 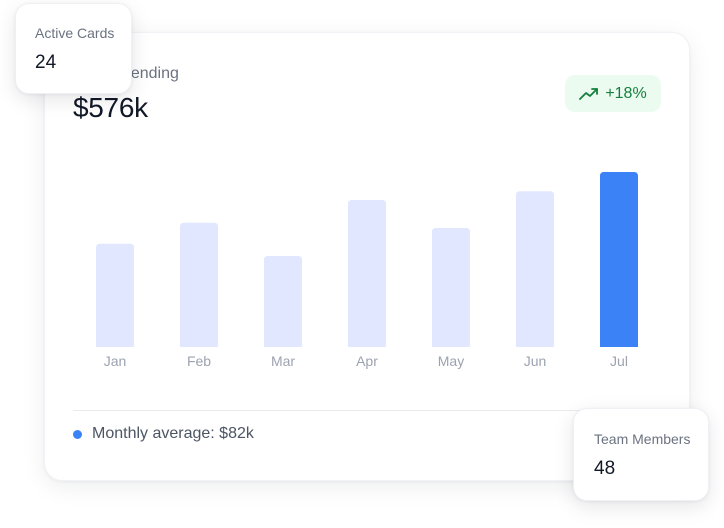 I want to click on active-cards-value: 24, so click(x=46, y=62).